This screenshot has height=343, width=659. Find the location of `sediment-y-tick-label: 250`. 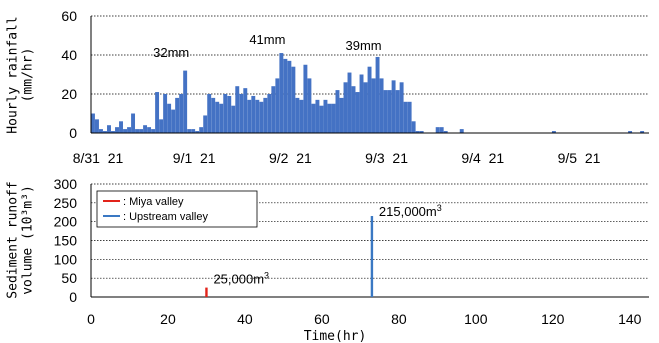

sediment-y-tick-label: 250 is located at coordinates (66, 203).